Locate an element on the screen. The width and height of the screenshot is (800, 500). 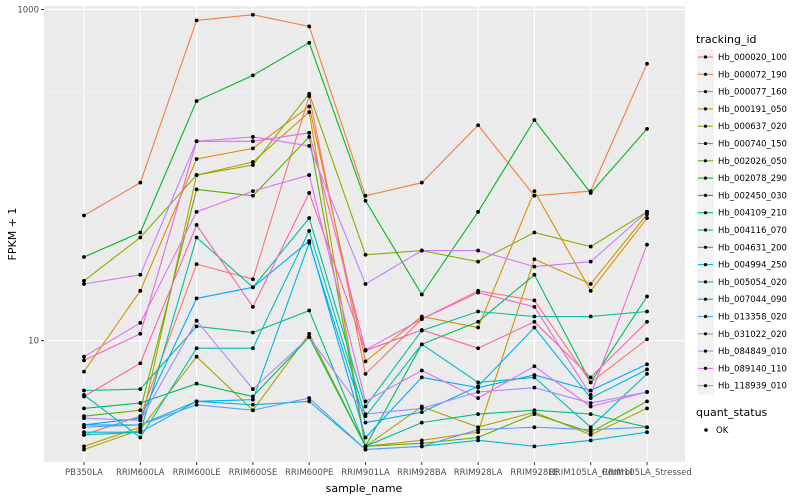
x-tick-label: RRIM600SE is located at coordinates (253, 473).